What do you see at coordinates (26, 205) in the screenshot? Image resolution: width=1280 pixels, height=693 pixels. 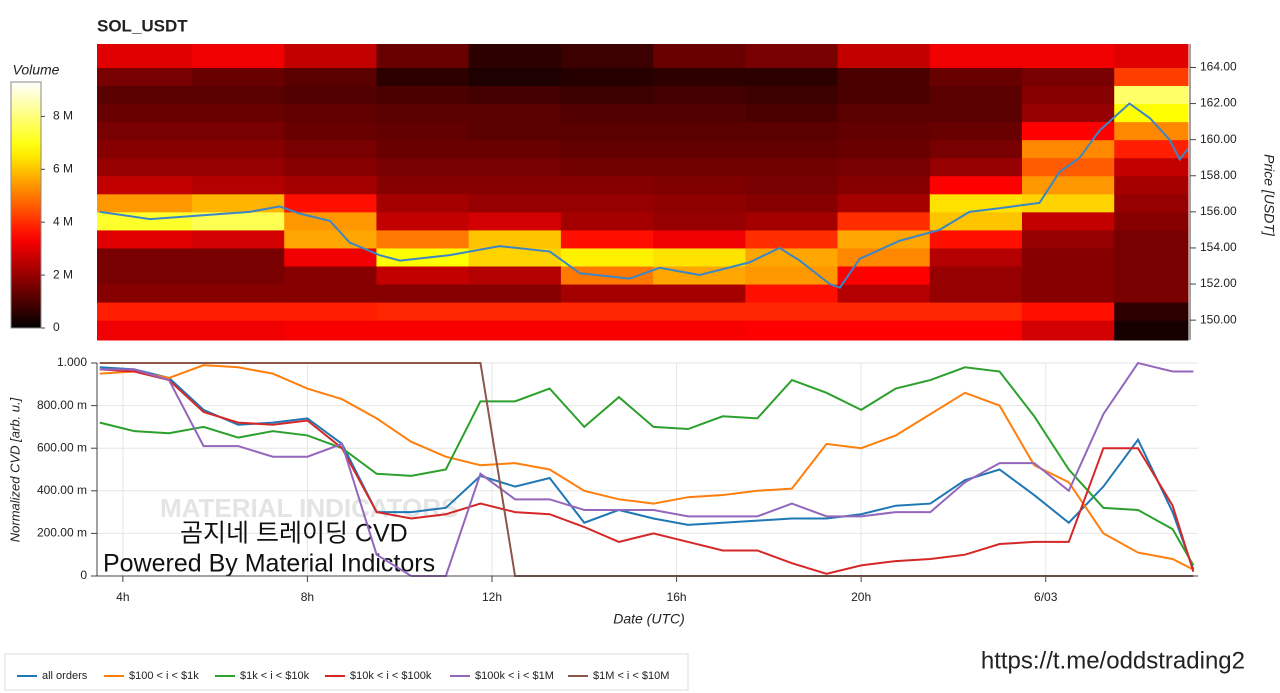 I see `colorbar` at bounding box center [26, 205].